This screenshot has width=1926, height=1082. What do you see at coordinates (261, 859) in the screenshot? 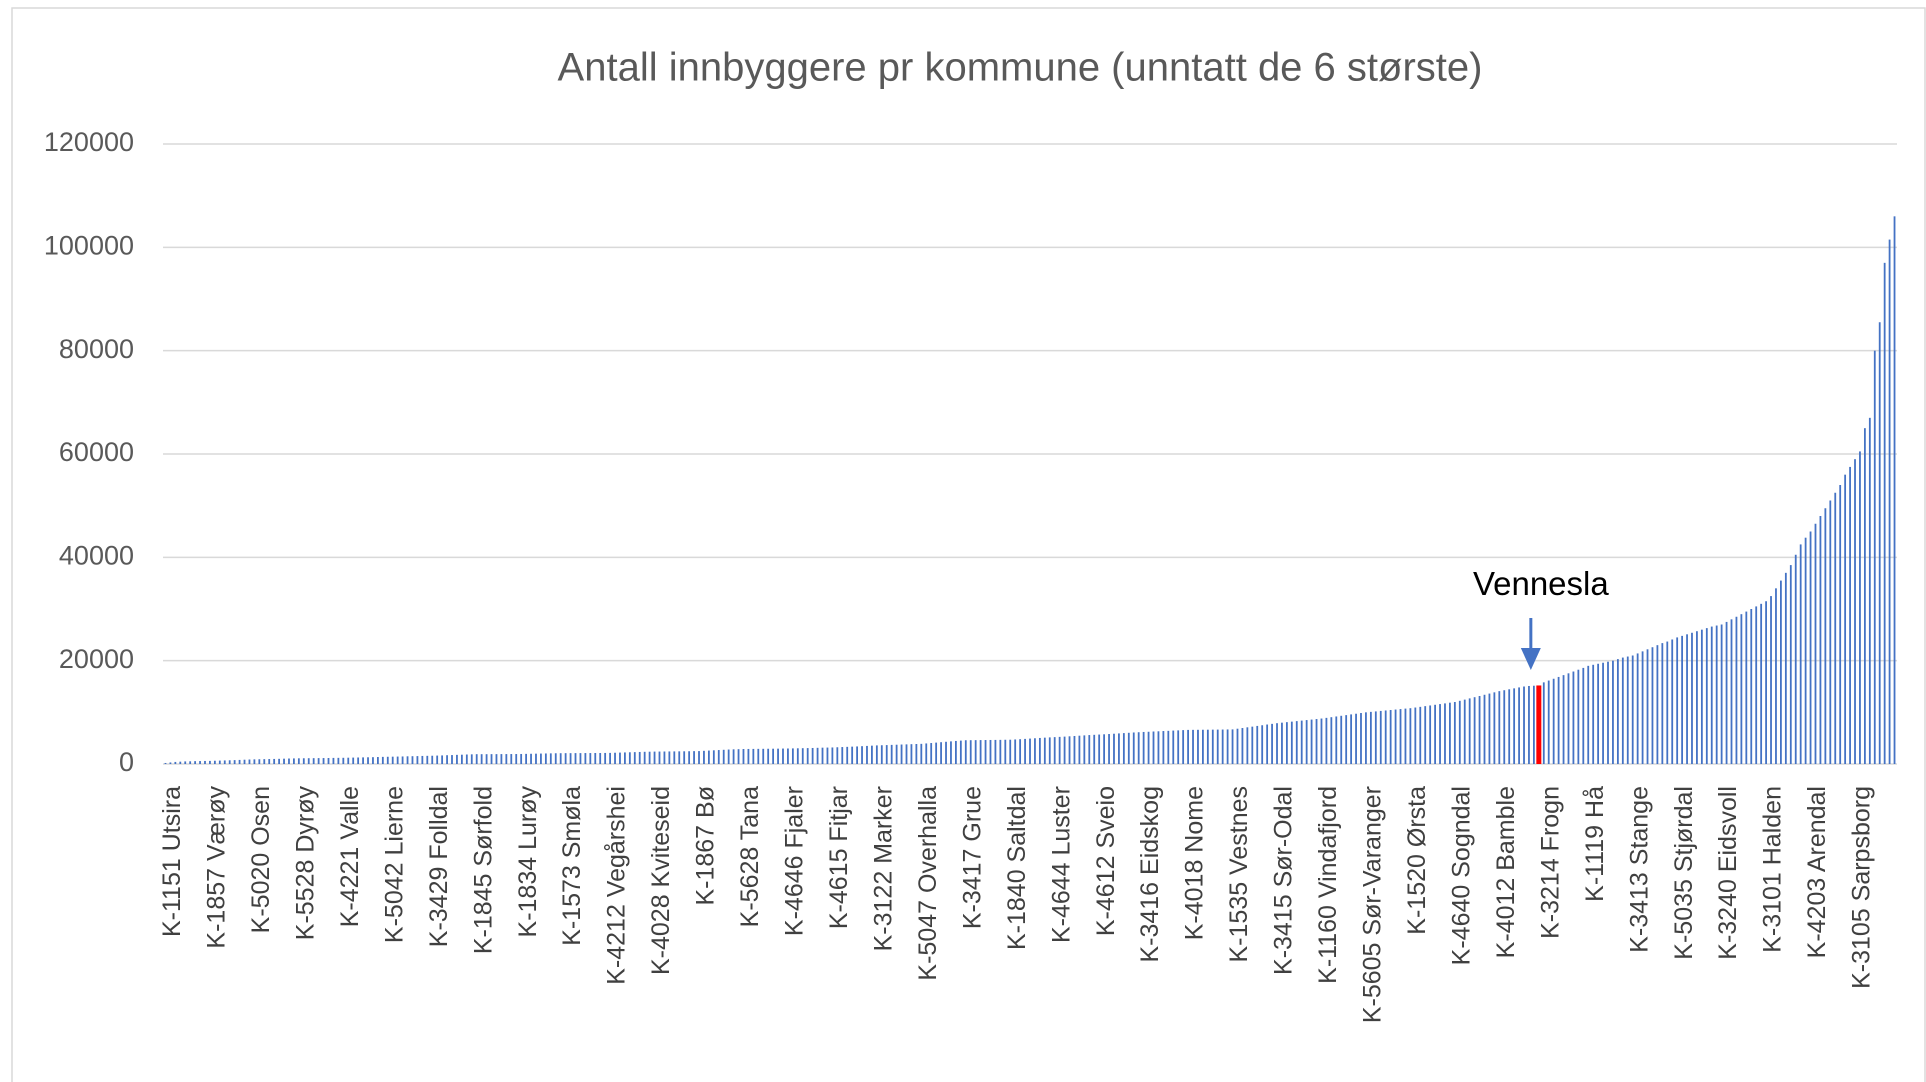
I see `x-tick-label: K-5020 Osen` at bounding box center [261, 859].